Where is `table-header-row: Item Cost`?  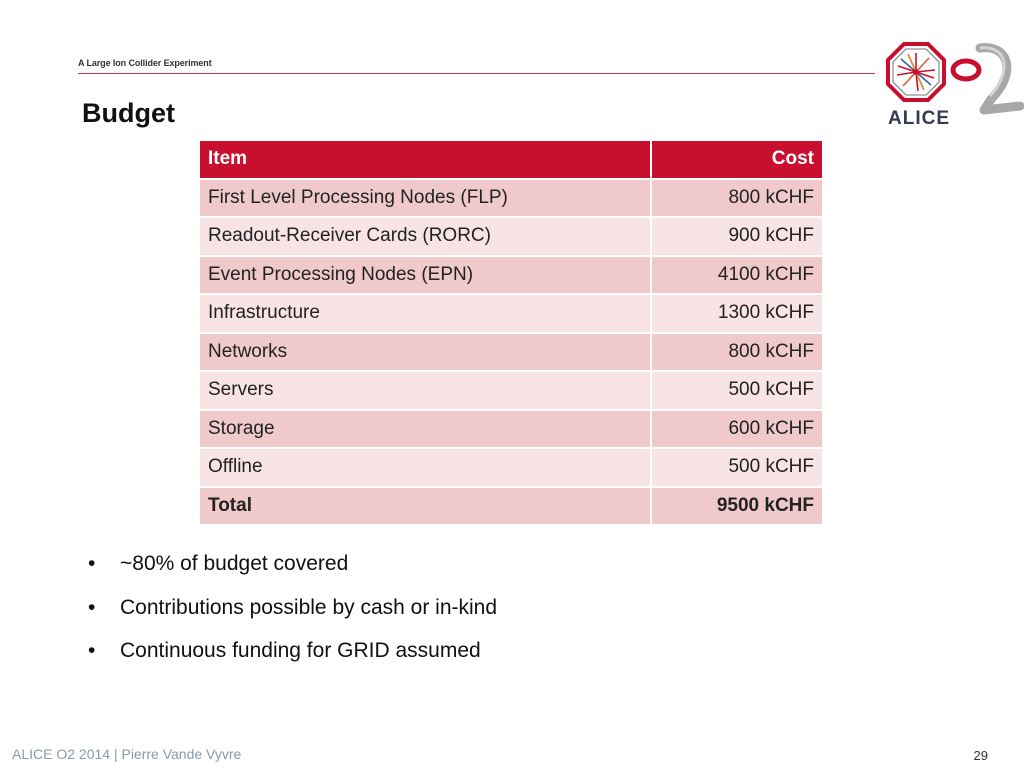 table-header-row: Item Cost is located at coordinates (512, 160).